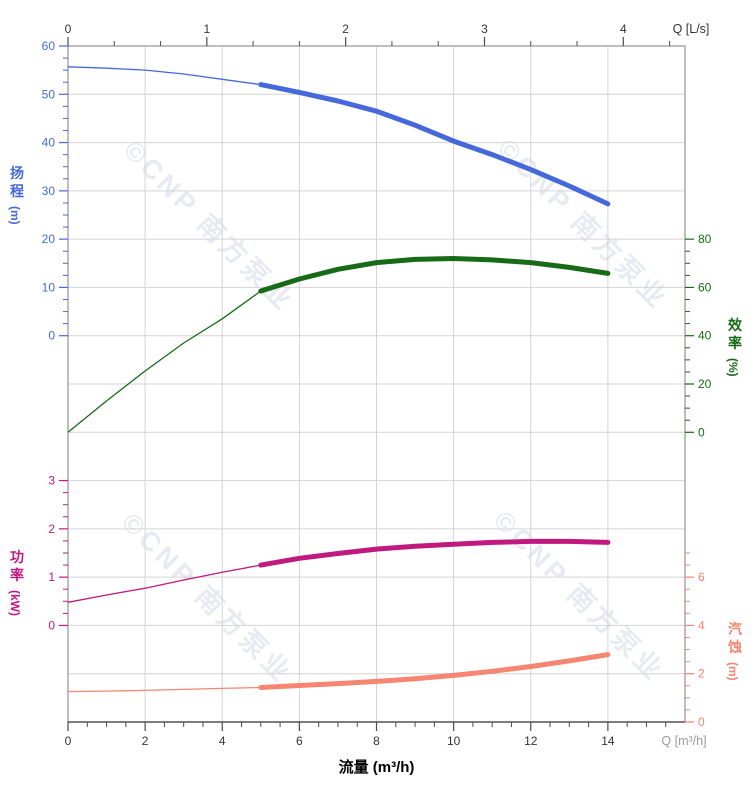 The image size is (752, 797). I want to click on npsh-curve-thin, so click(164, 689).